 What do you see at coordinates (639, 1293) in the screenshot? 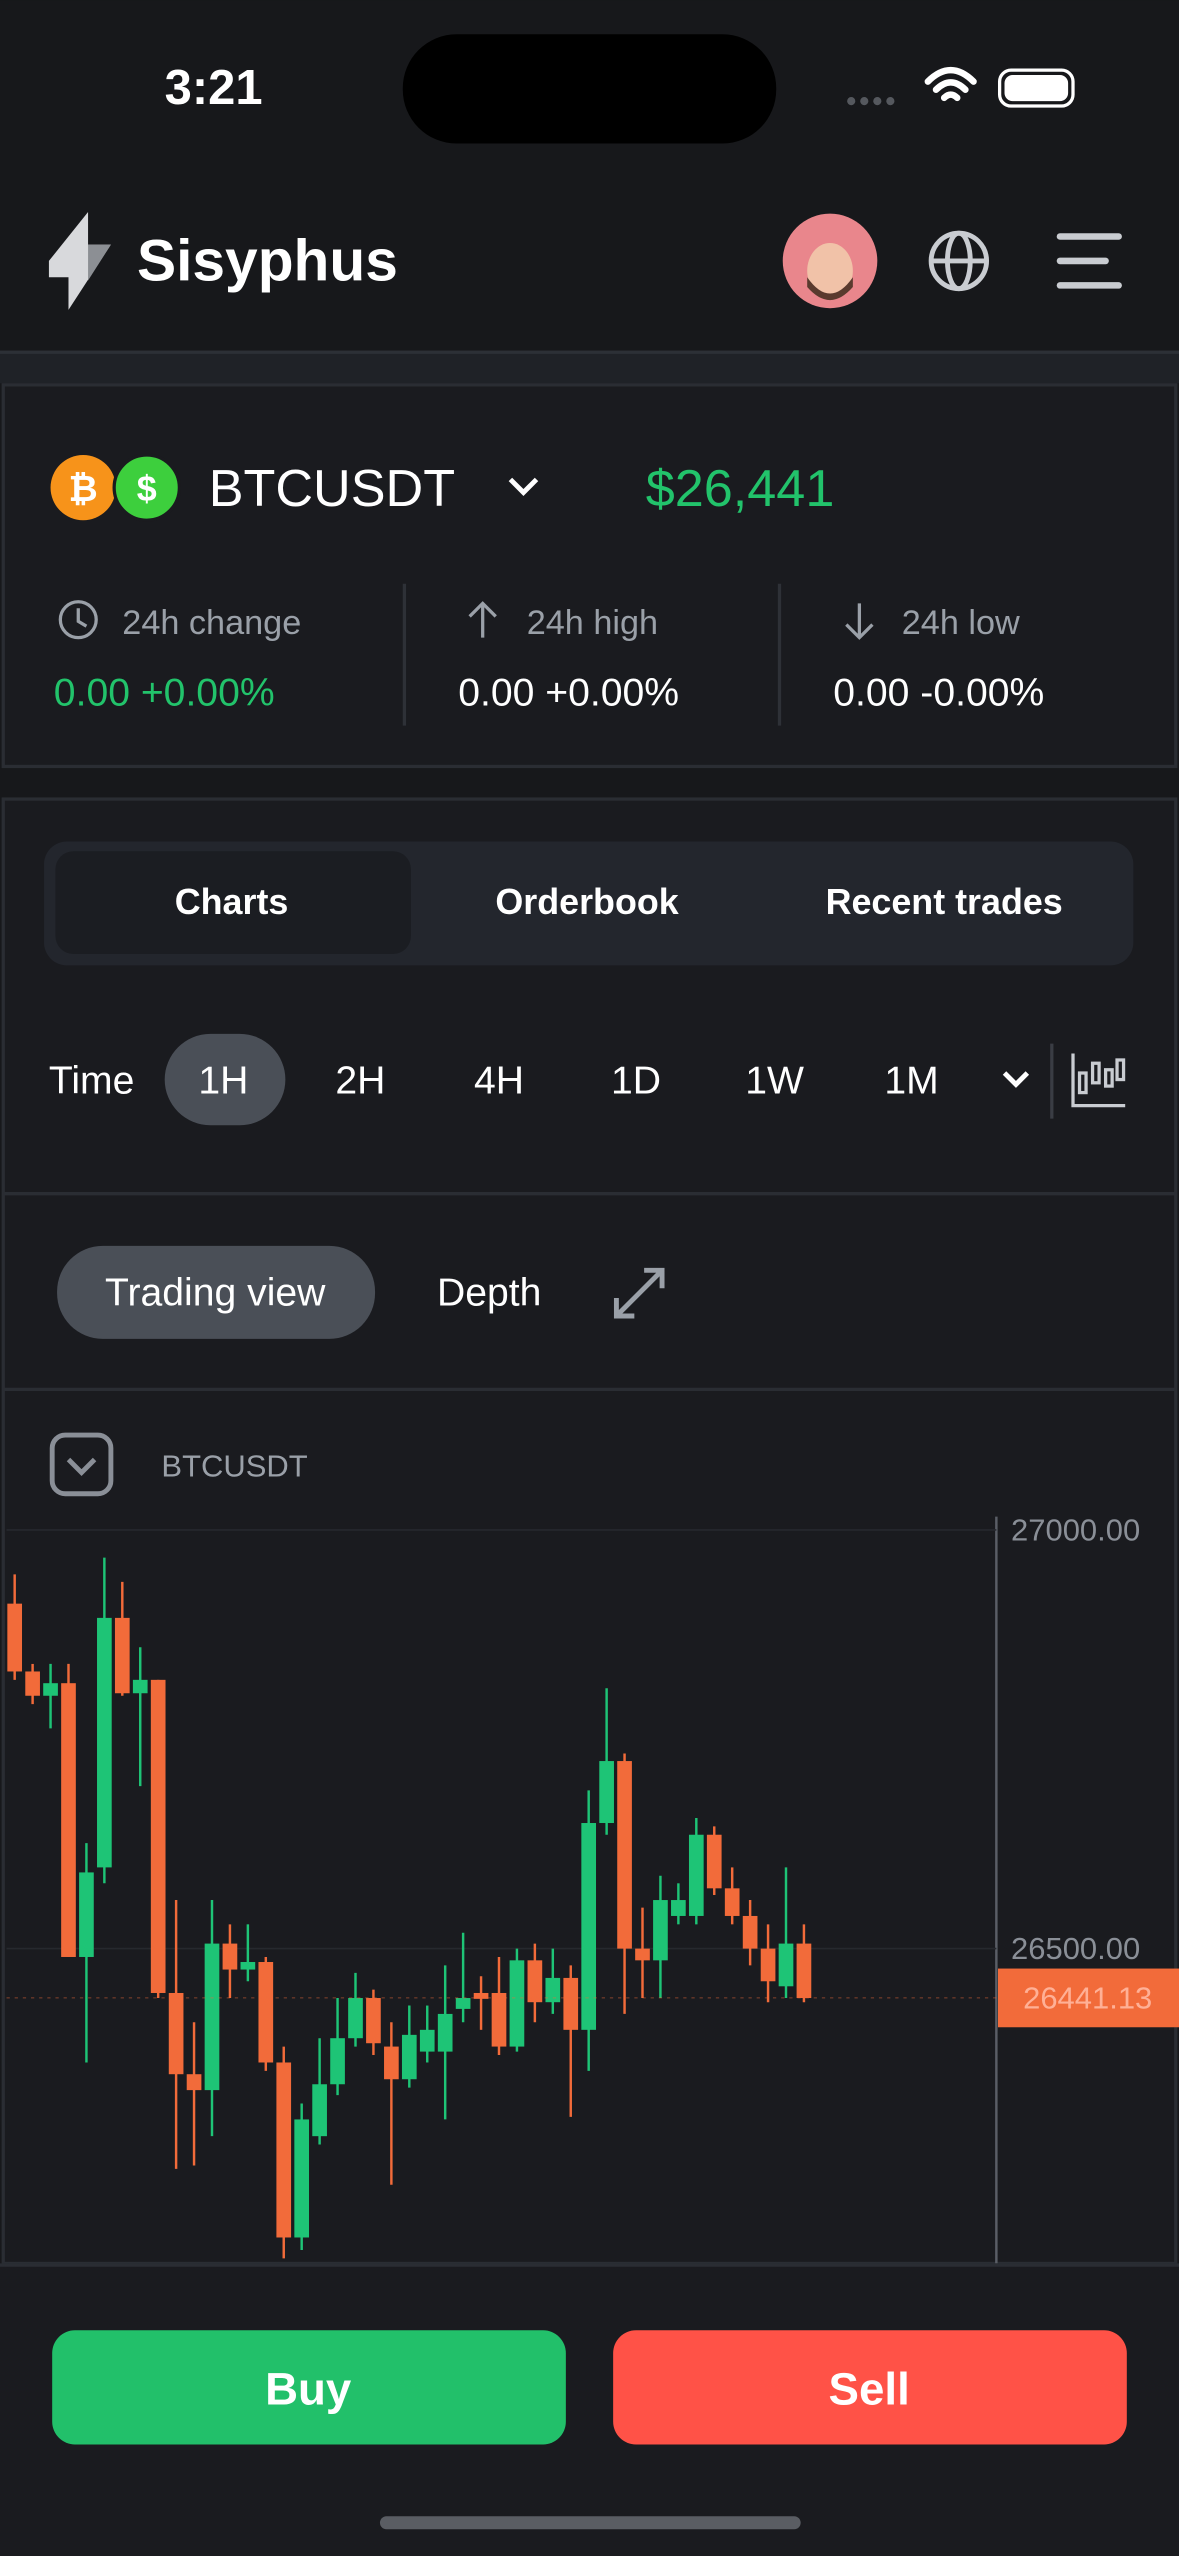
I see `expand-icon` at bounding box center [639, 1293].